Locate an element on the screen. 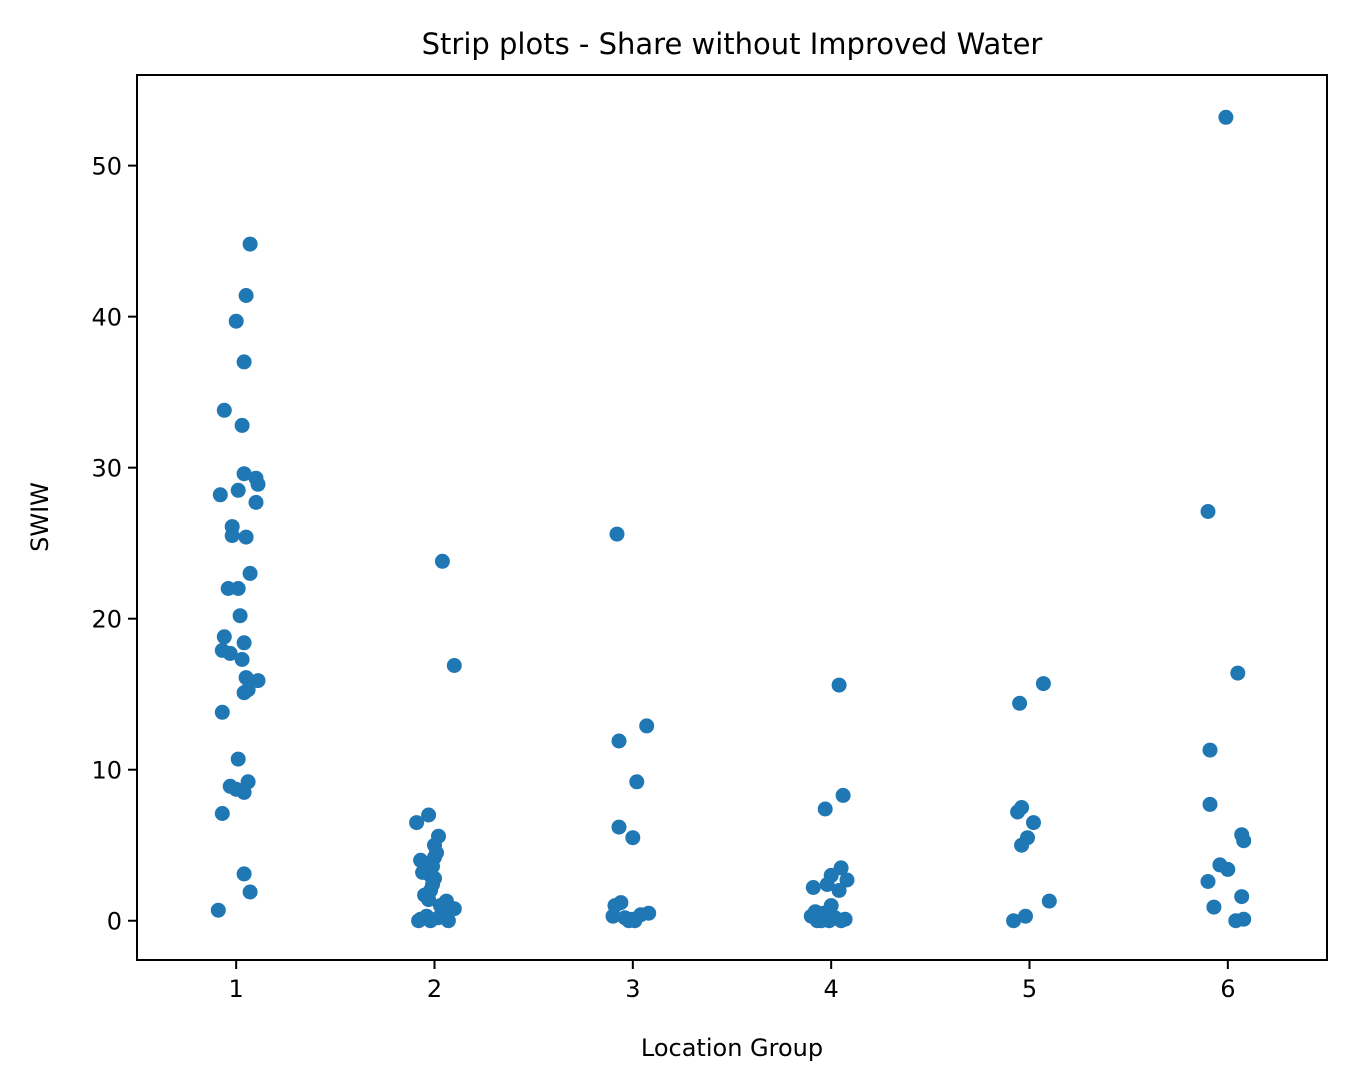 This screenshot has width=1350, height=1088. x-tick-label: 3 is located at coordinates (632, 989).